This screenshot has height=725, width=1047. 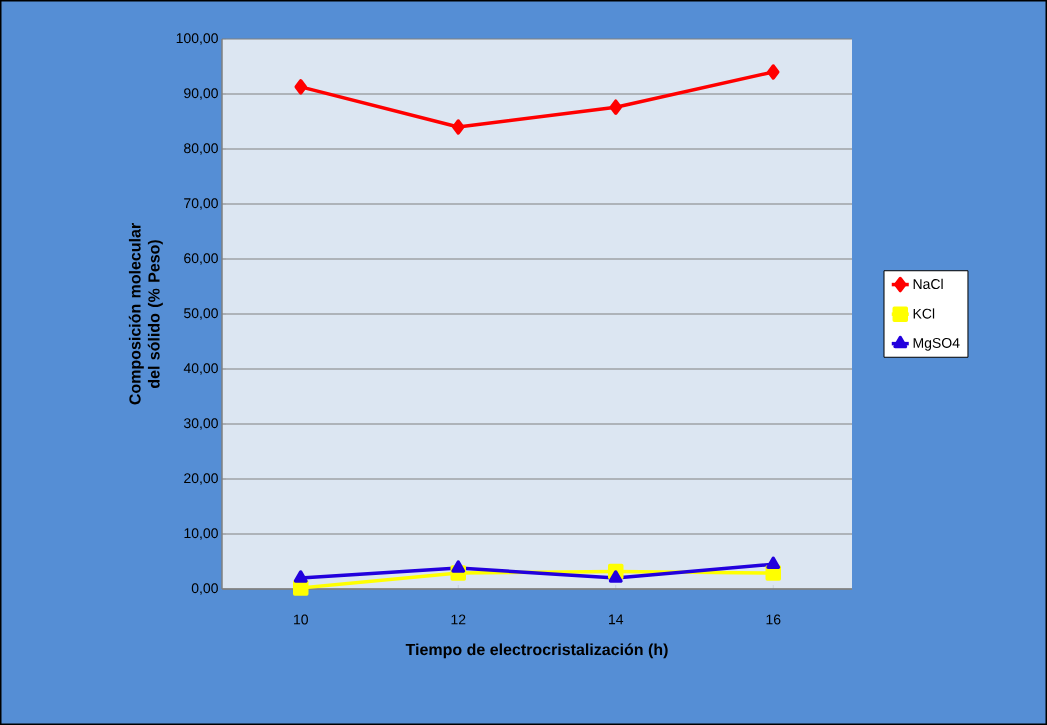 I want to click on y-tick-label: 20,00, so click(x=201, y=479).